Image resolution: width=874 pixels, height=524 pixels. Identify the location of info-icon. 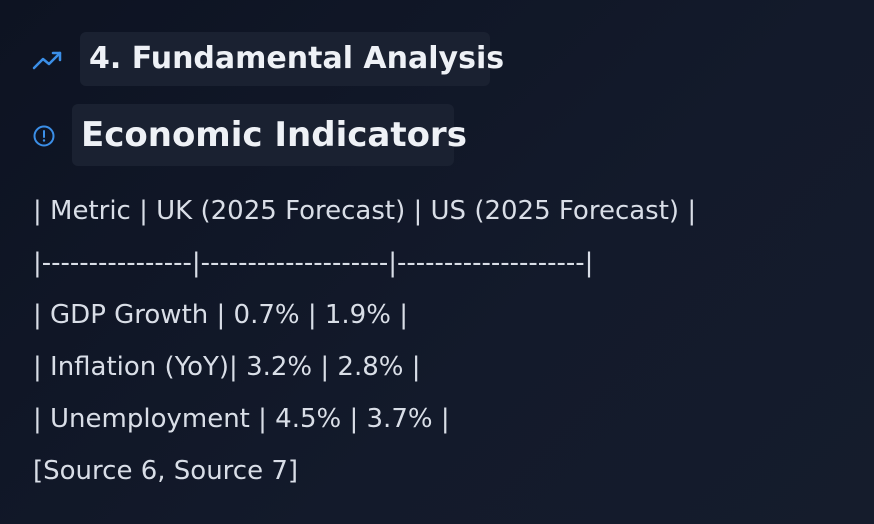
(44, 136).